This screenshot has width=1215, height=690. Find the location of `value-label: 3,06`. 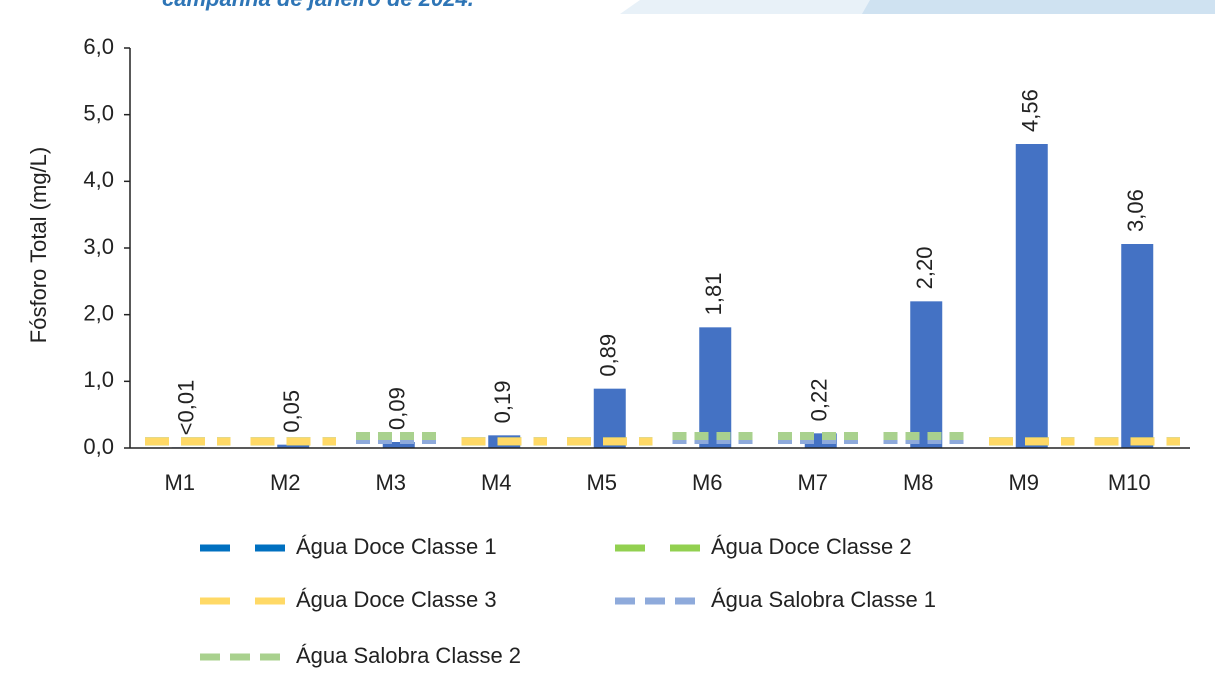

value-label: 3,06 is located at coordinates (1135, 210).